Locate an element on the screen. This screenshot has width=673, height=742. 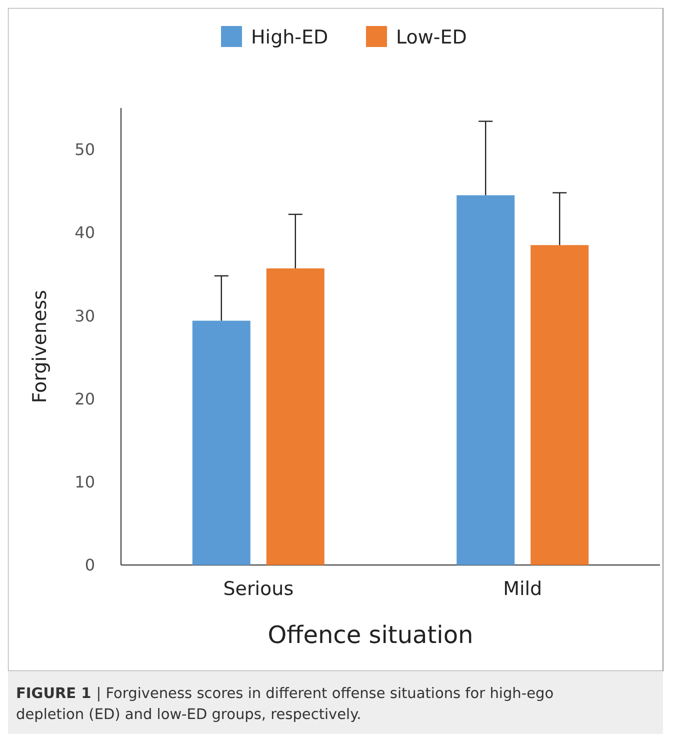
y-tick-label: 40 is located at coordinates (84, 232).